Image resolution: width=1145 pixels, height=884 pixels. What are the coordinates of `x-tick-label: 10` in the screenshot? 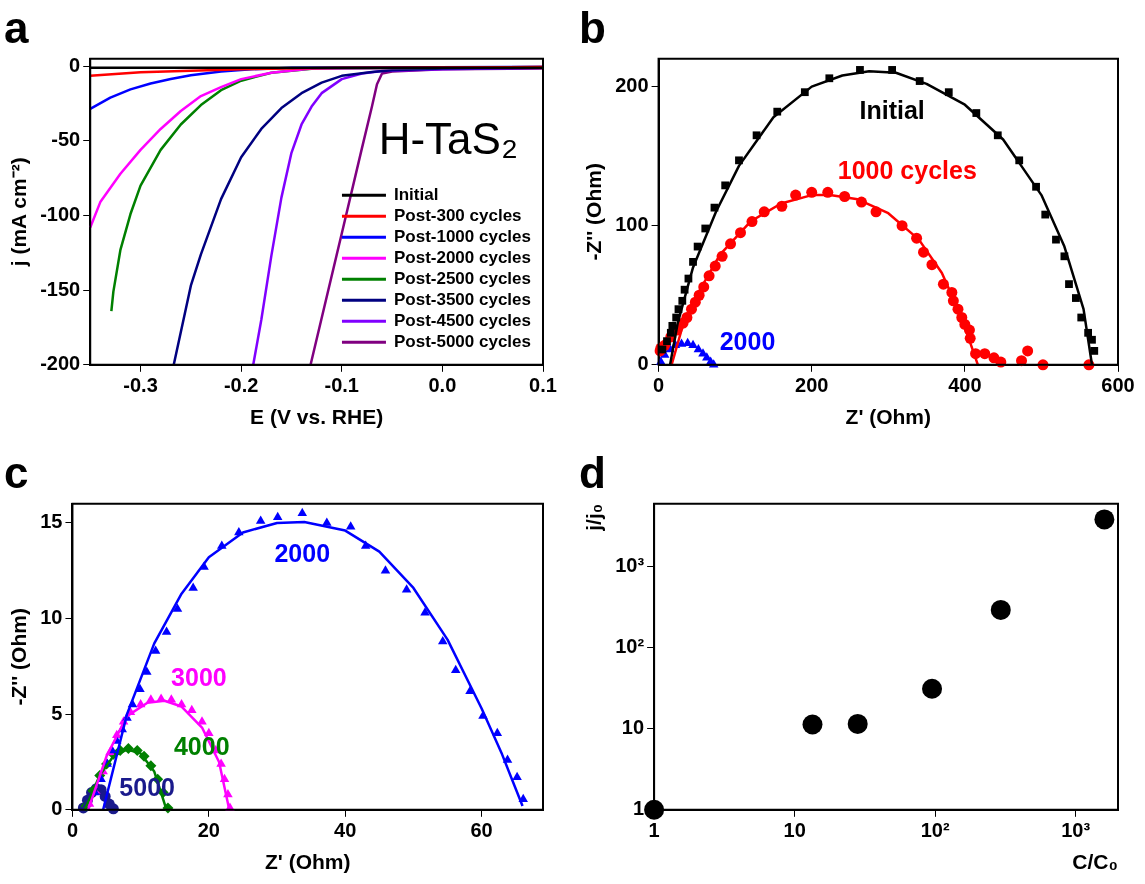 It's located at (794, 830).